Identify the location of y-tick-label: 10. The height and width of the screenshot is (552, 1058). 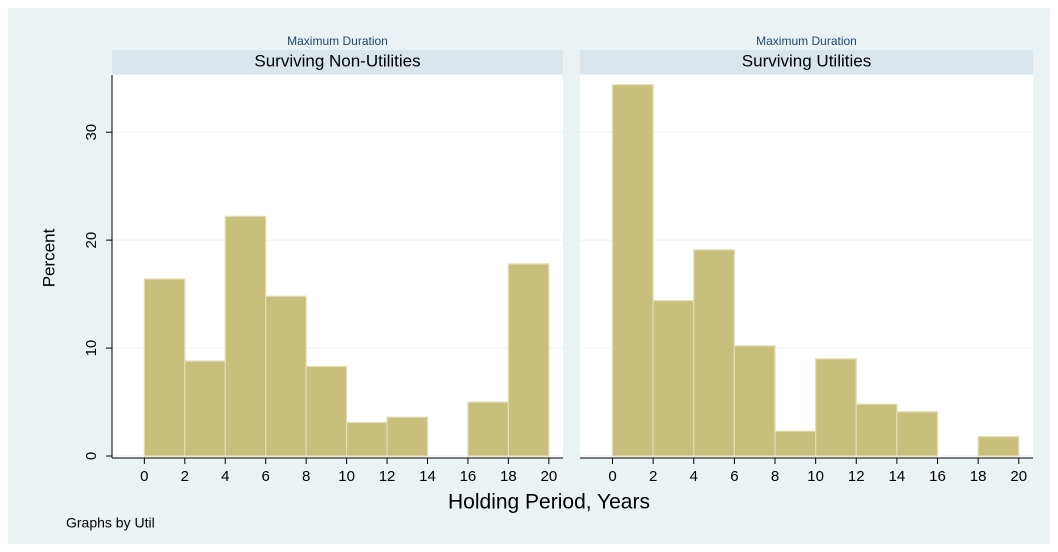
(91, 348).